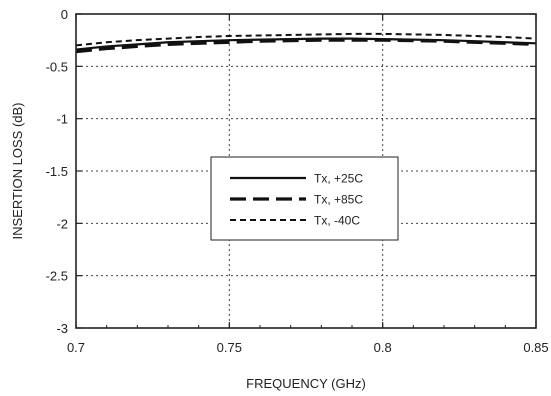 This screenshot has width=551, height=396. What do you see at coordinates (76, 347) in the screenshot?
I see `x-tick-label: 0.7` at bounding box center [76, 347].